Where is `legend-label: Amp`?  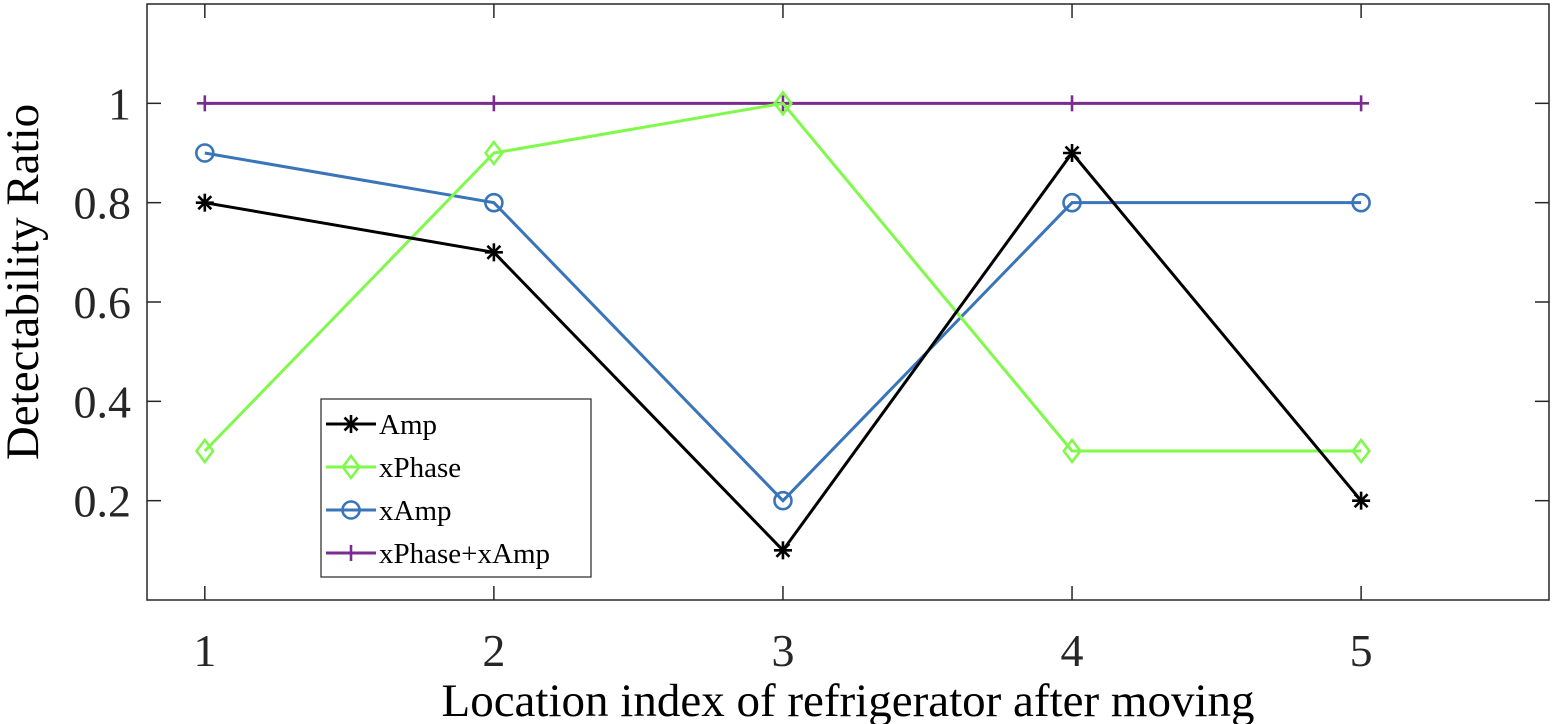 legend-label: Amp is located at coordinates (408, 425).